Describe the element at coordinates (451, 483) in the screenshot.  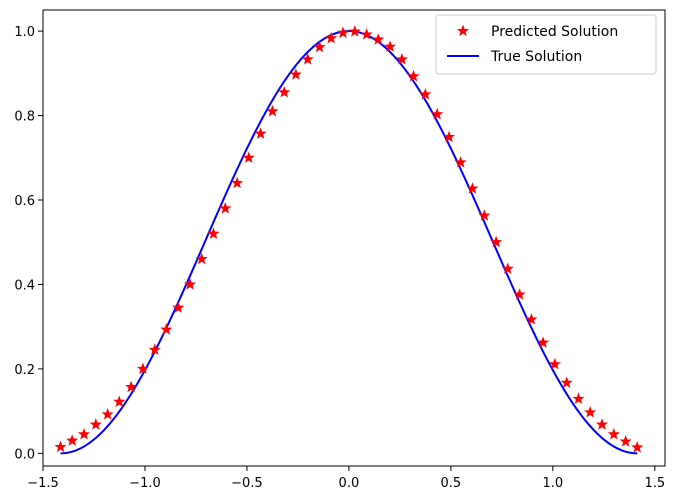
I see `x-tick-label: 0.5` at that location.